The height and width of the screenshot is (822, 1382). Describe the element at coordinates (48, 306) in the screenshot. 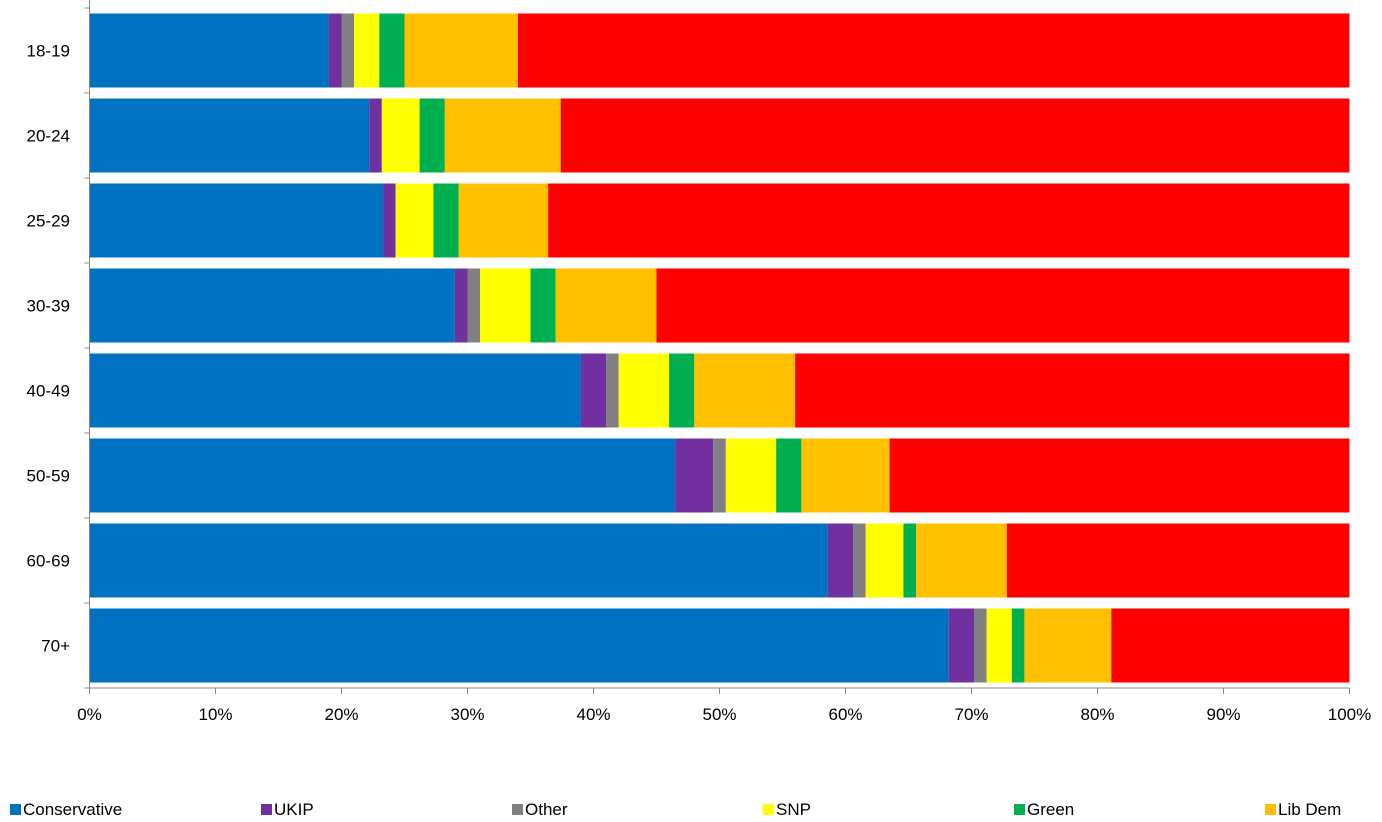

I see `y-tick-label: 30-39` at that location.